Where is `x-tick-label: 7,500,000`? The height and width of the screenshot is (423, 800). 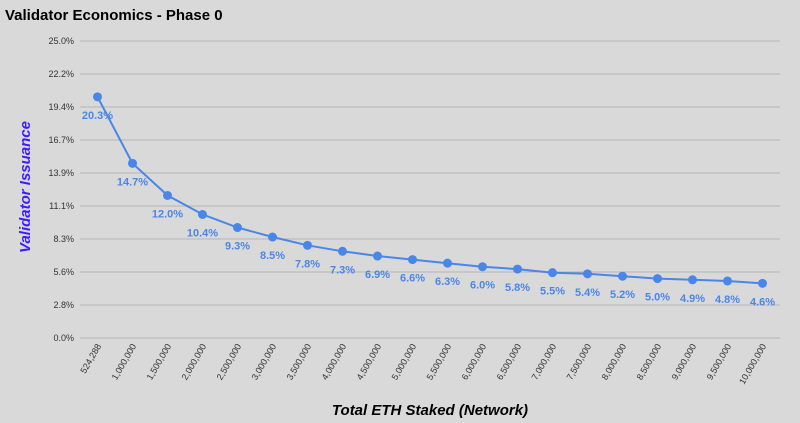
x-tick-label: 7,500,000 is located at coordinates (579, 362).